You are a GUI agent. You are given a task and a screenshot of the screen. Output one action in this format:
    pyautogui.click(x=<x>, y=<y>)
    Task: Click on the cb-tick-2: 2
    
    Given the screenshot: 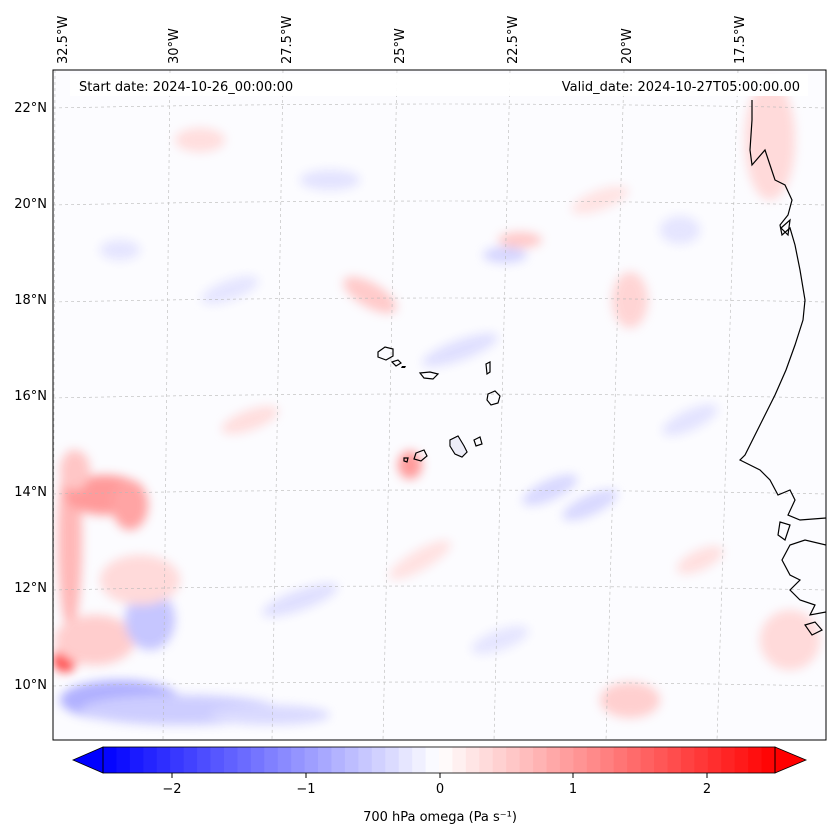 What is the action you would take?
    pyautogui.click(x=707, y=789)
    